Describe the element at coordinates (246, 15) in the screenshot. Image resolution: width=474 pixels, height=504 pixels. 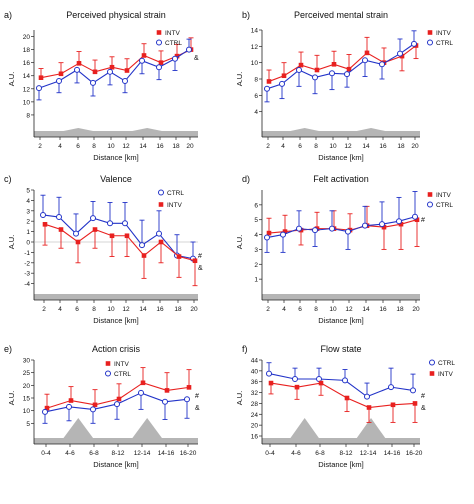
I see `panel-label: b)` at that location.